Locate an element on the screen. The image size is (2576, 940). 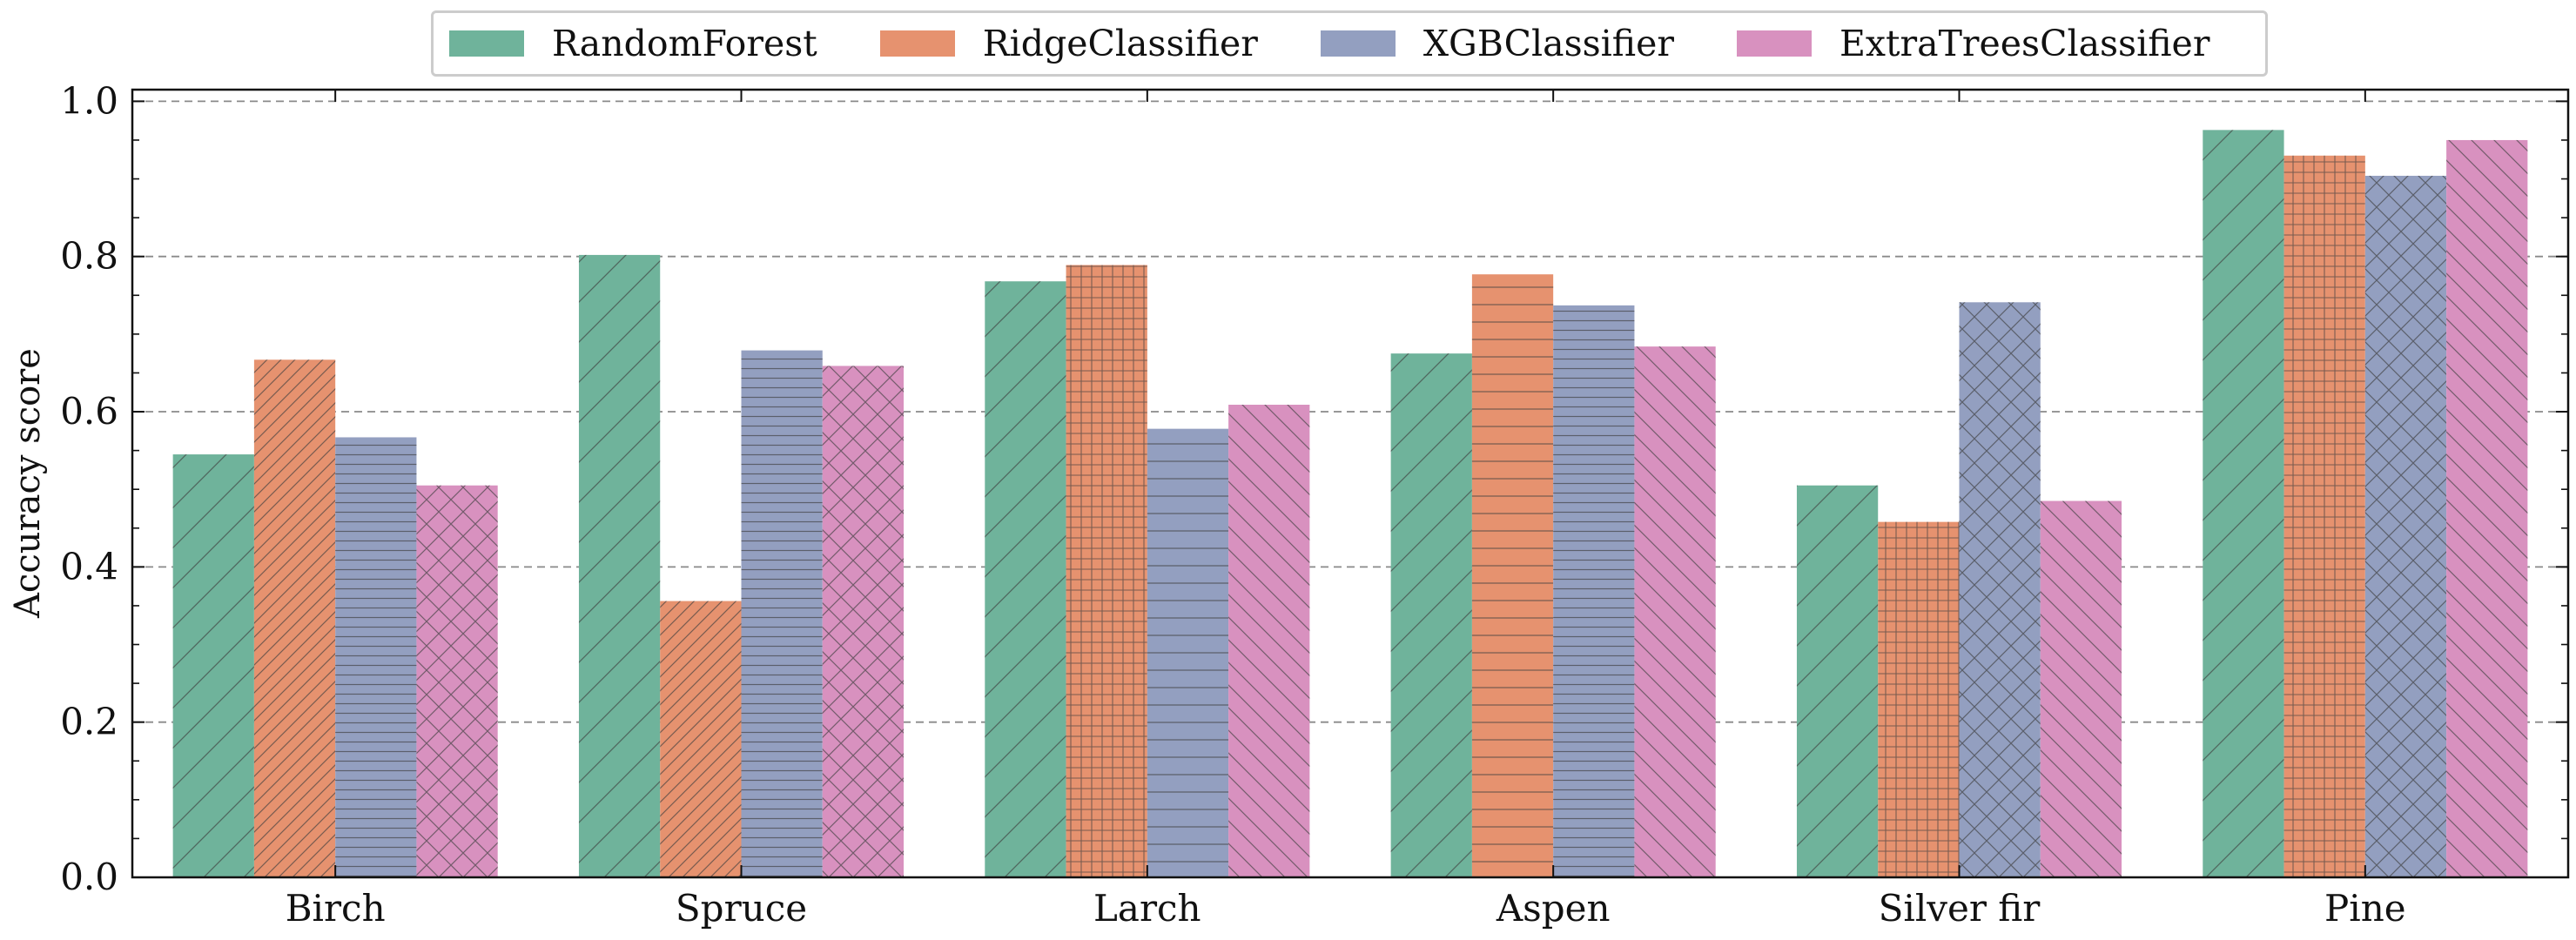
legend-entry-randomforest: RandomForest is located at coordinates (633, 44).